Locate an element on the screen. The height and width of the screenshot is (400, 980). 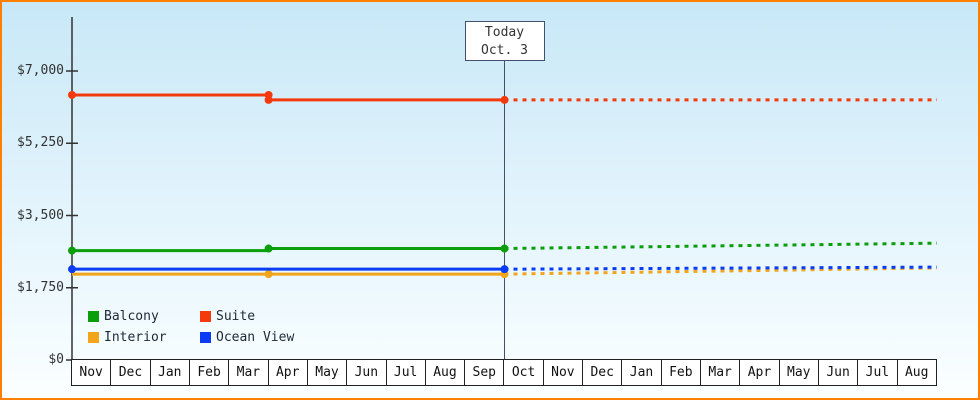
series-balcony-solid-line is located at coordinates (288, 250).